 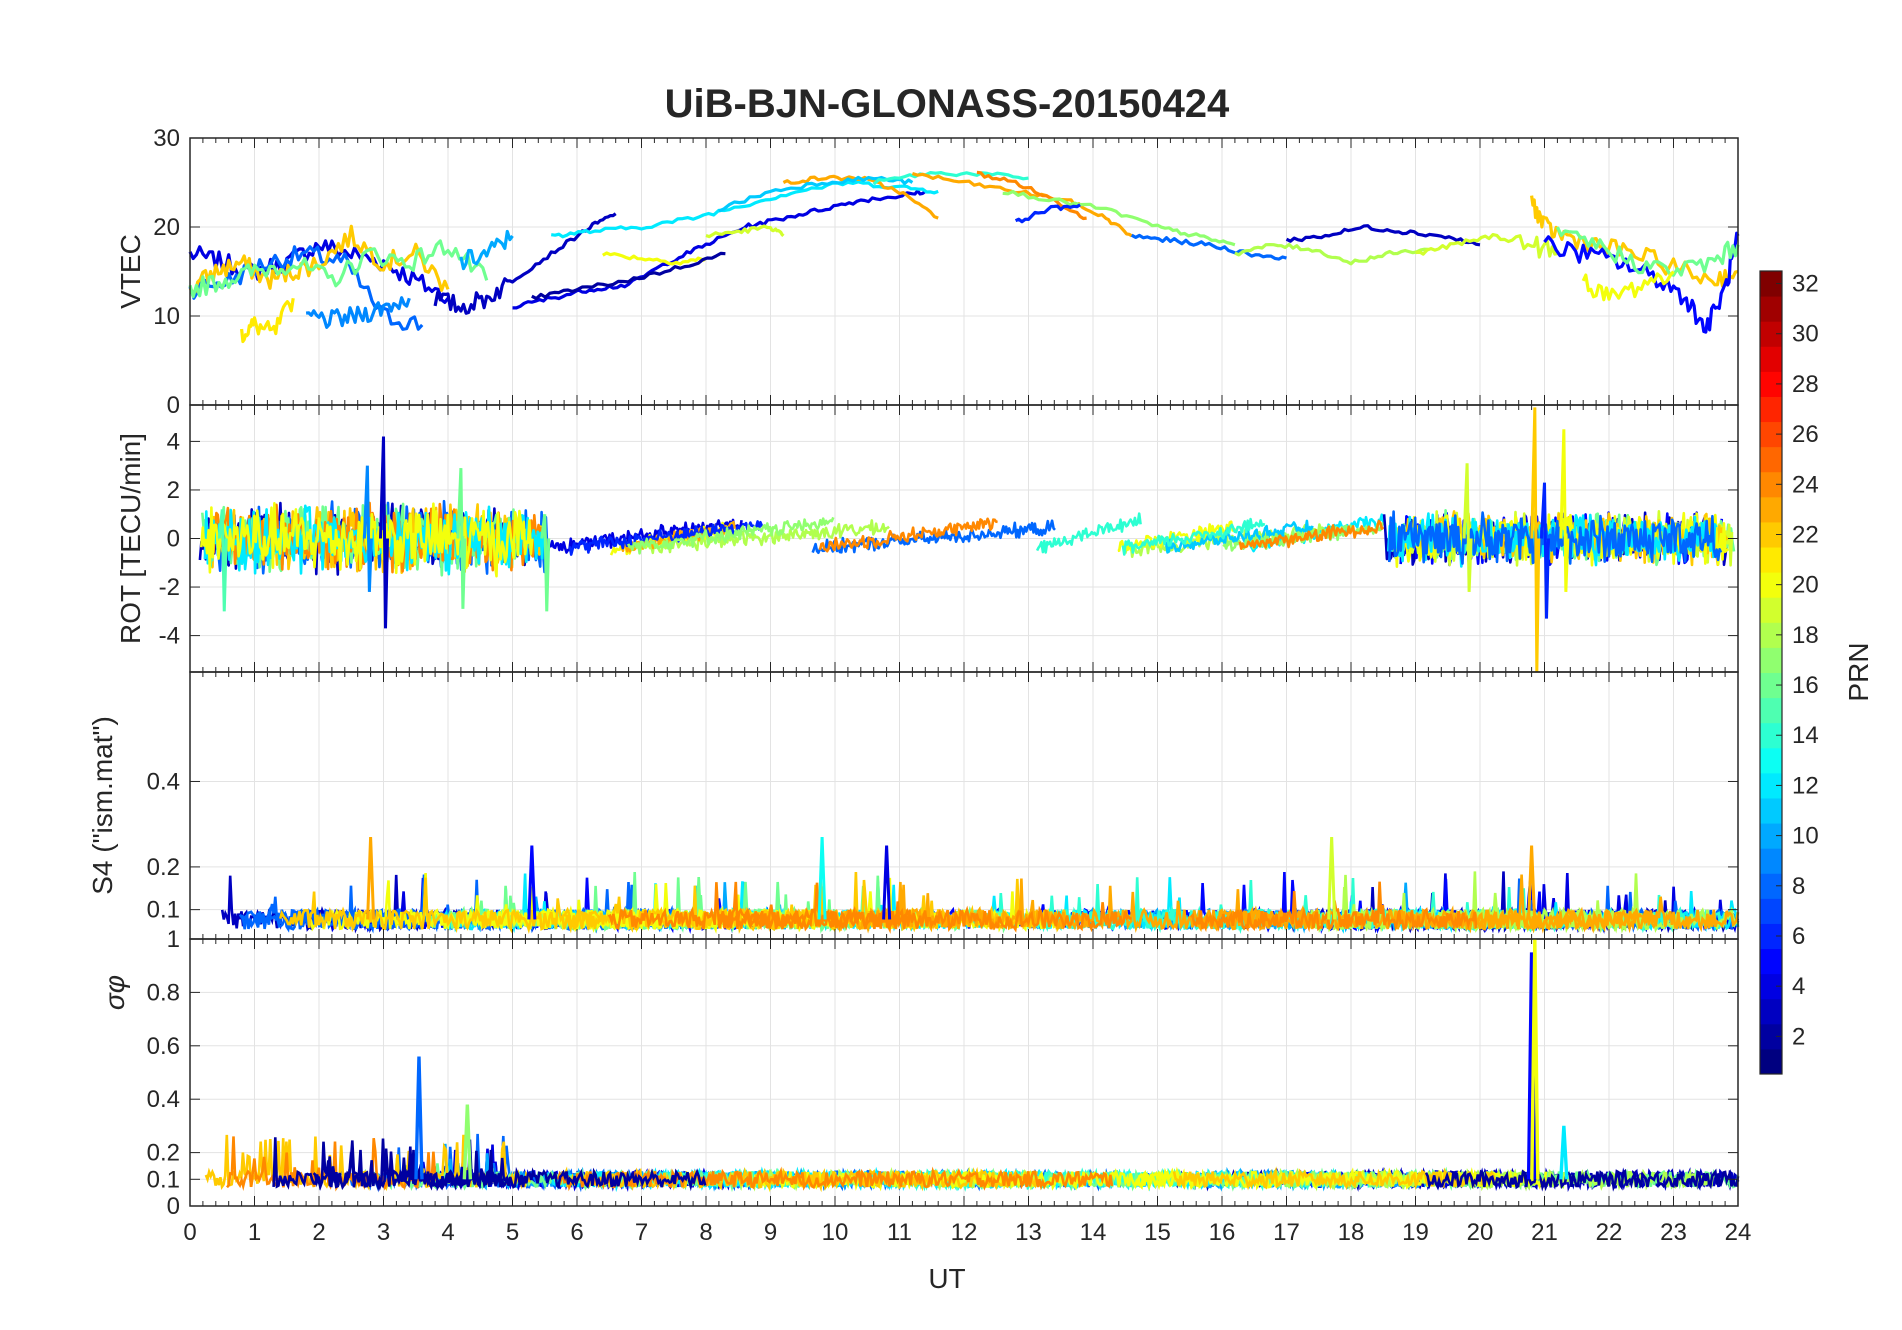 I want to click on x-axis-label: UT, so click(x=946, y=1278).